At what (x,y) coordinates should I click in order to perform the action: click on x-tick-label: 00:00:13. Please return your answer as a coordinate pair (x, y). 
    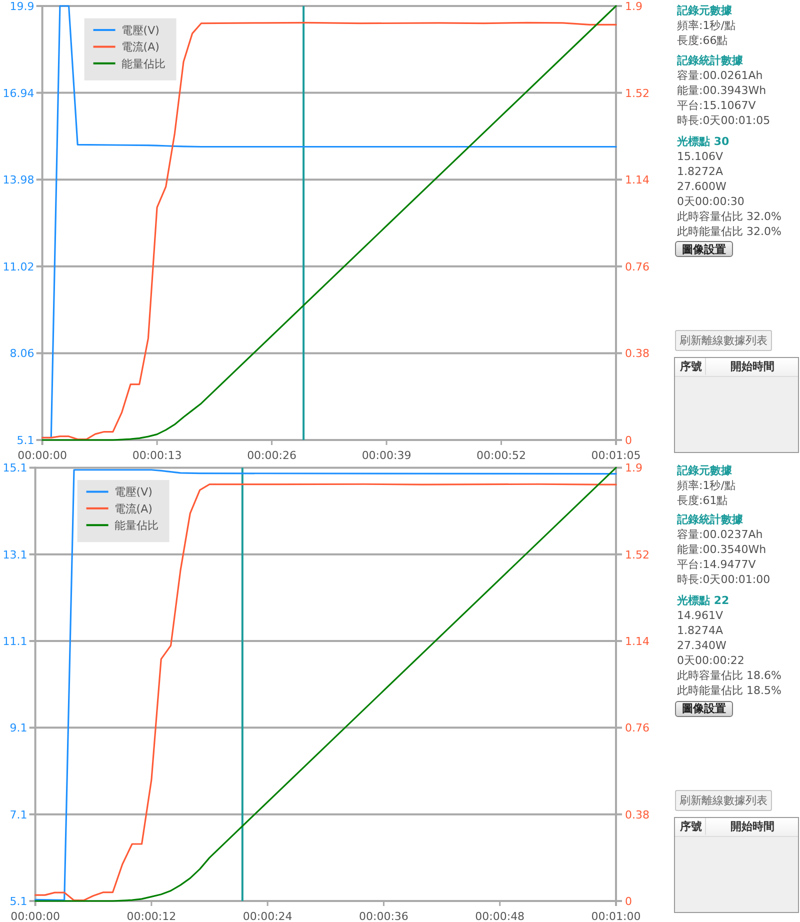
    Looking at the image, I should click on (157, 455).